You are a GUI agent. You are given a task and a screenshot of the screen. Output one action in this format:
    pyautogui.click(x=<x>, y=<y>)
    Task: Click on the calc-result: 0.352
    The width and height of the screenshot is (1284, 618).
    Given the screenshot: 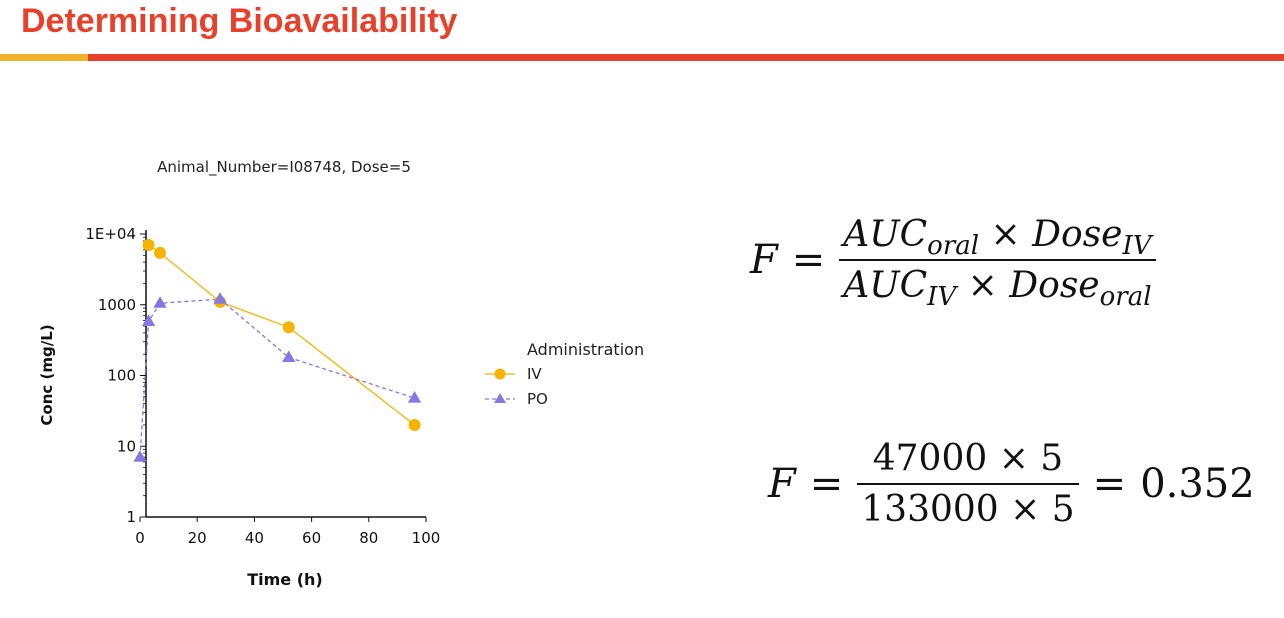 What is the action you would take?
    pyautogui.click(x=1197, y=484)
    